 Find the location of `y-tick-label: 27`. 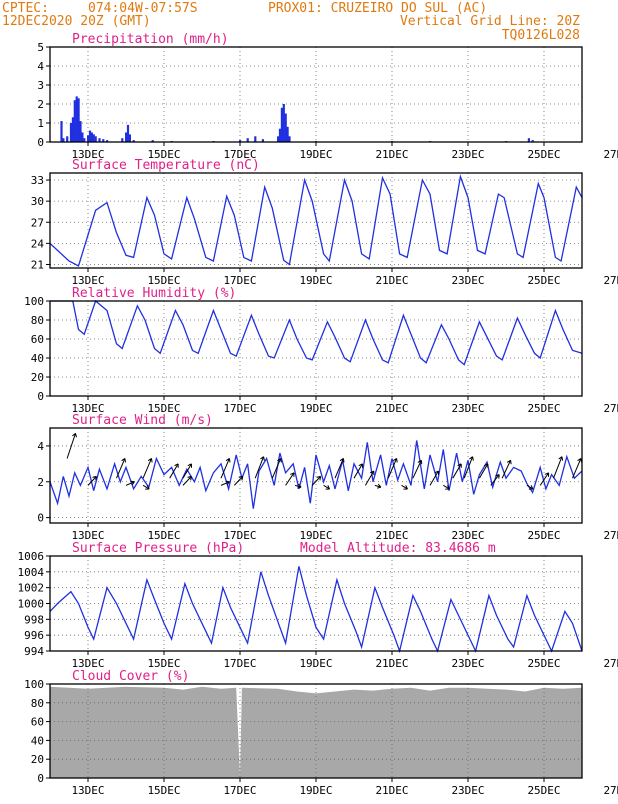

y-tick-label: 27 is located at coordinates (37, 222).